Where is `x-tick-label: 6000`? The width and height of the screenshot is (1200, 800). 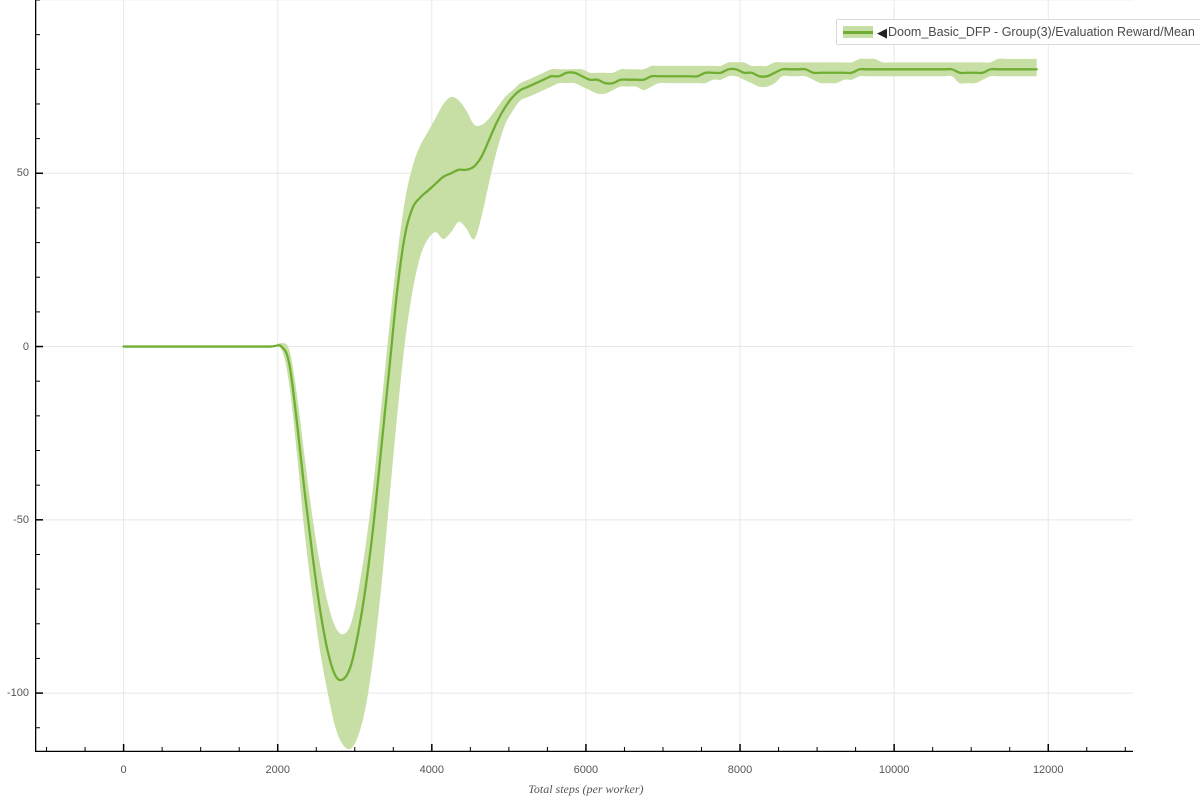
x-tick-label: 6000 is located at coordinates (586, 770).